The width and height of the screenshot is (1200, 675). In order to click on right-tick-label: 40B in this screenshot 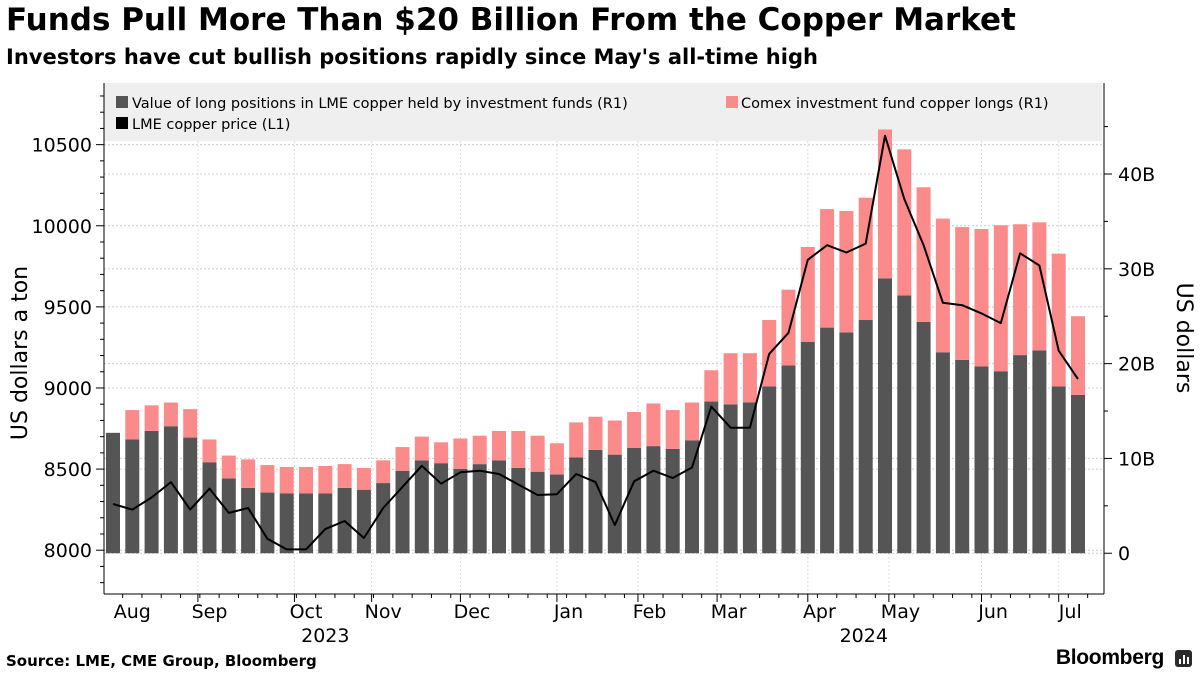, I will do `click(1136, 175)`.